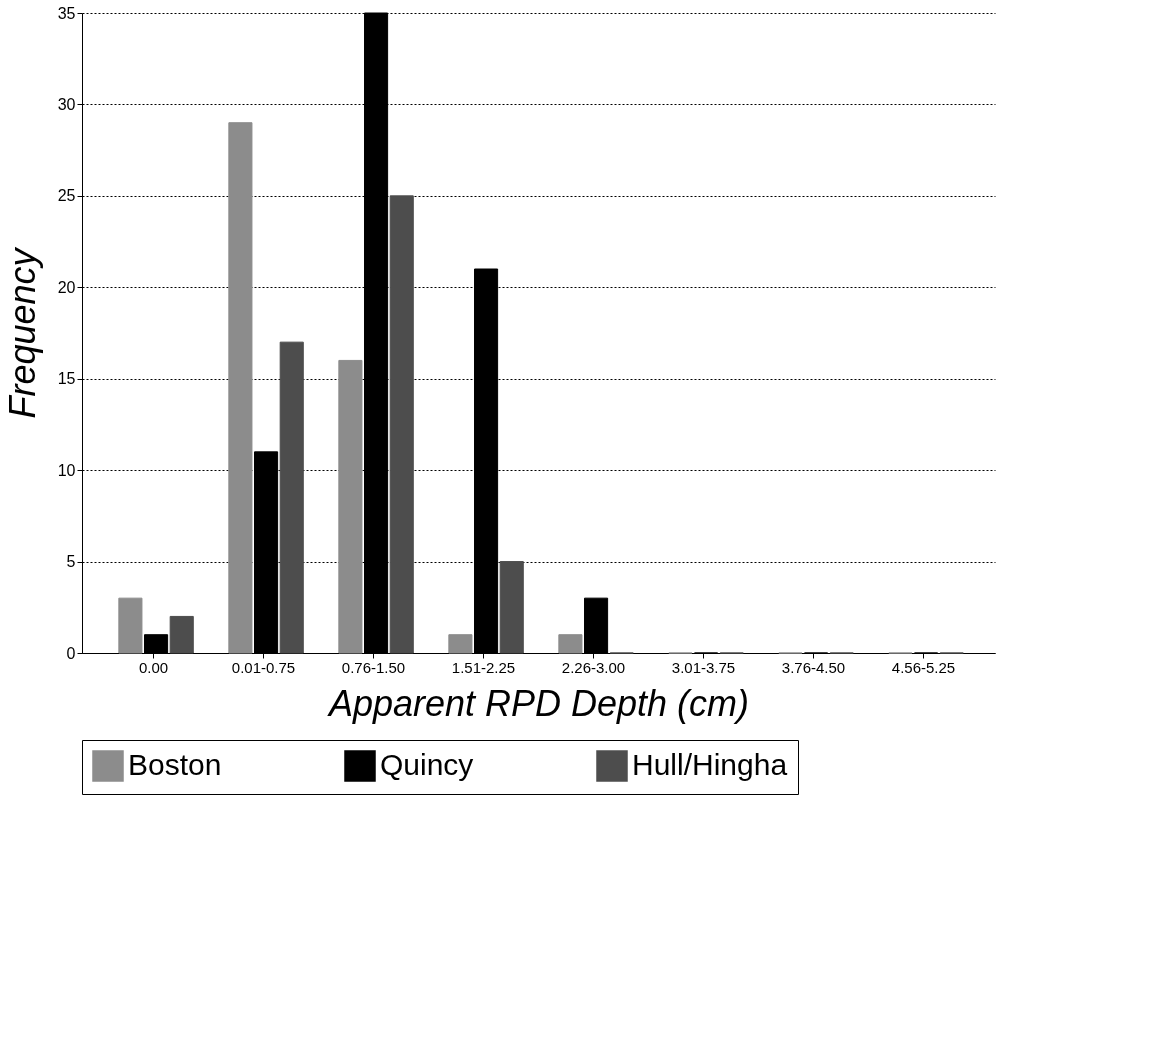 This screenshot has width=1151, height=1057. Describe the element at coordinates (373, 667) in the screenshot. I see `x-tick-label: 0.76-1.50` at that location.